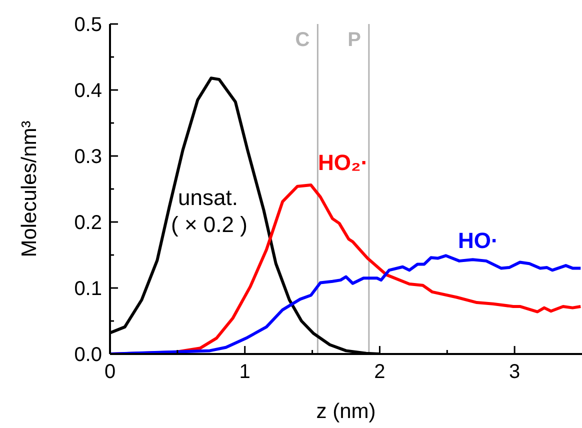 The width and height of the screenshot is (582, 428). Describe the element at coordinates (514, 372) in the screenshot. I see `x-tick-label: 3` at that location.